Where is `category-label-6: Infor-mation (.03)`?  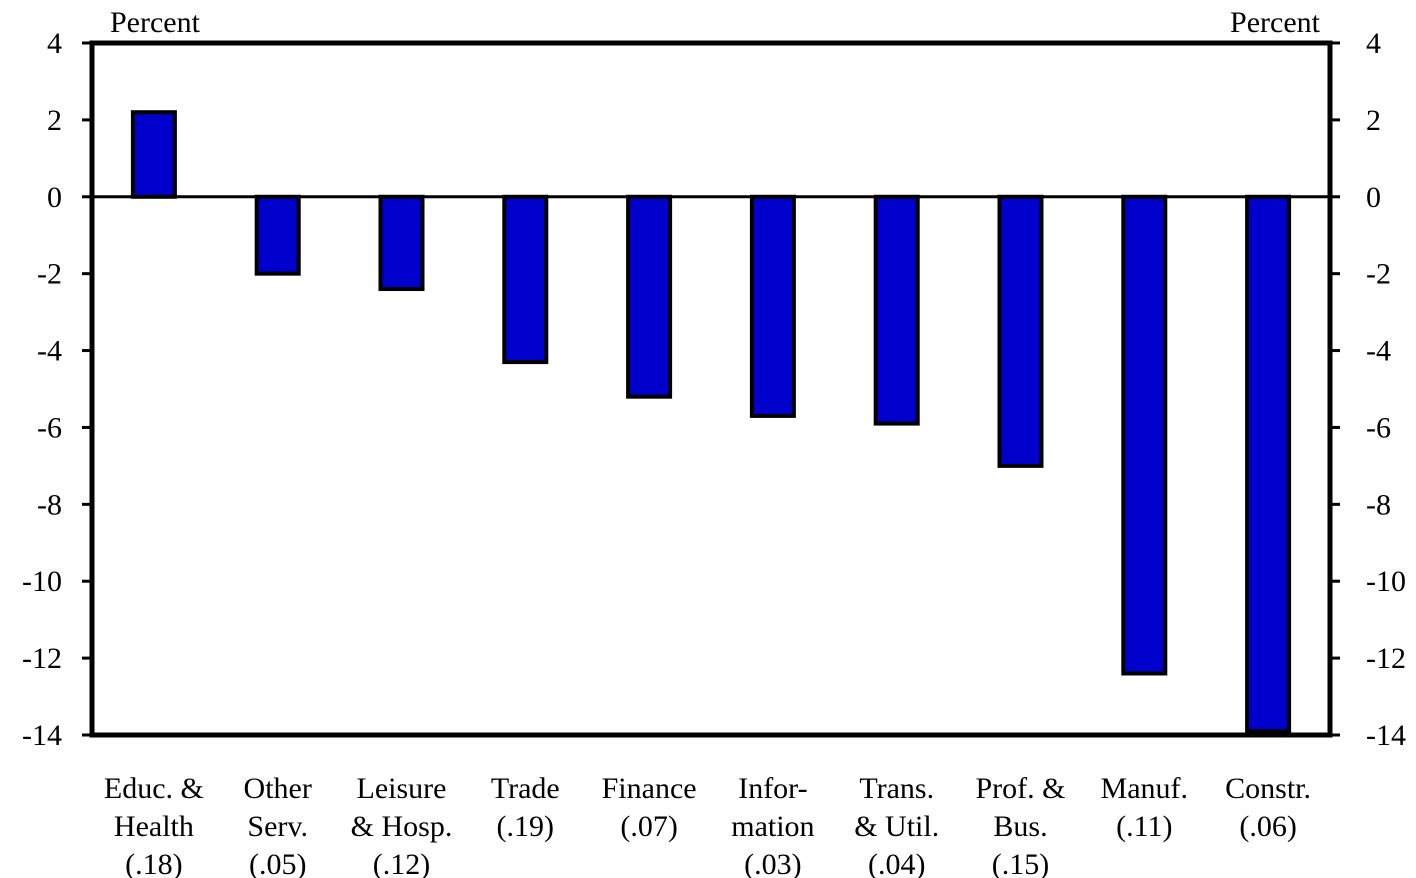
category-label-6: Infor-mation (.03) is located at coordinates (772, 825).